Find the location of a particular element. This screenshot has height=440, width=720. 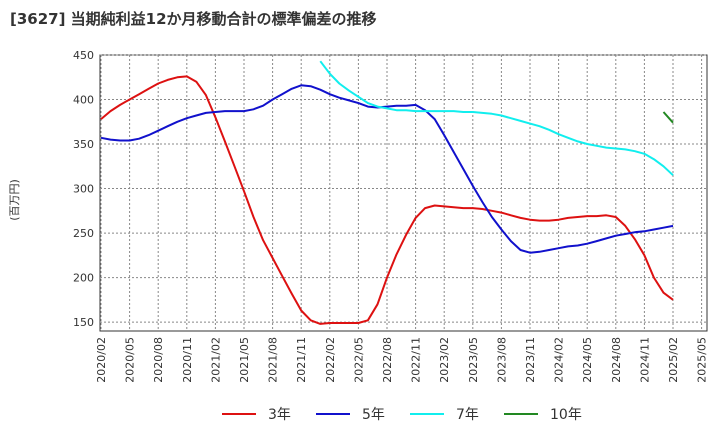

x-tick-label: 2020/08 is located at coordinates (158, 360).